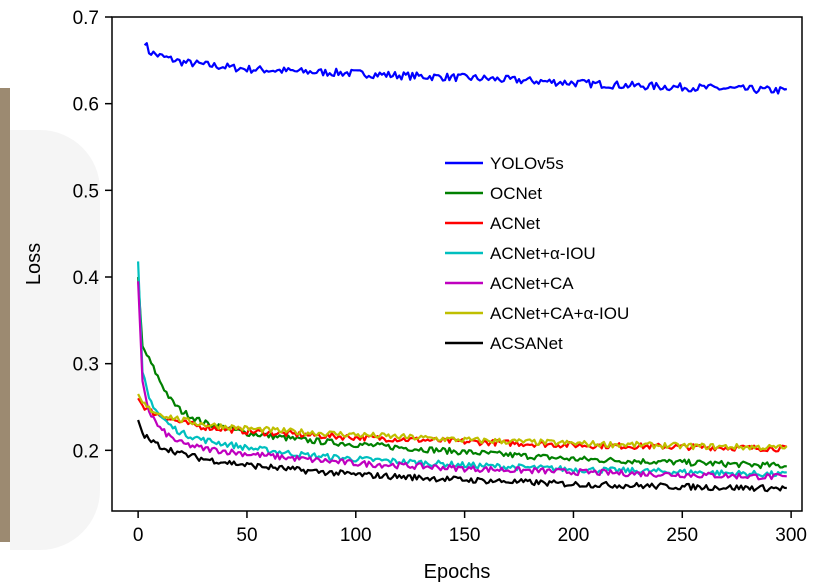 This screenshot has width=817, height=586. Describe the element at coordinates (527, 163) in the screenshot. I see `legend-label: YOLOv5s` at that location.